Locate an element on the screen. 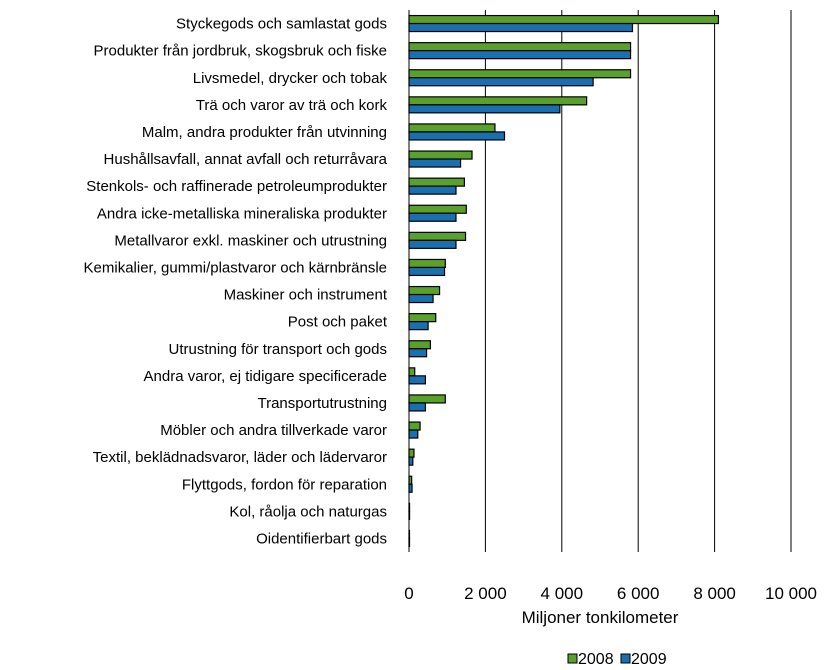 This screenshot has width=824, height=670. x-tick-label: 10 000 is located at coordinates (791, 593).